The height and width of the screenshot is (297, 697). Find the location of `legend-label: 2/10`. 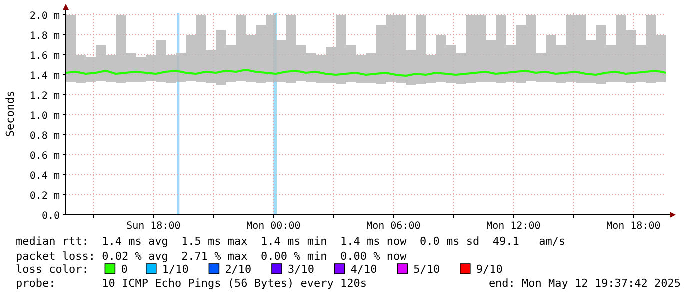

legend-label: 2/10 is located at coordinates (238, 269).